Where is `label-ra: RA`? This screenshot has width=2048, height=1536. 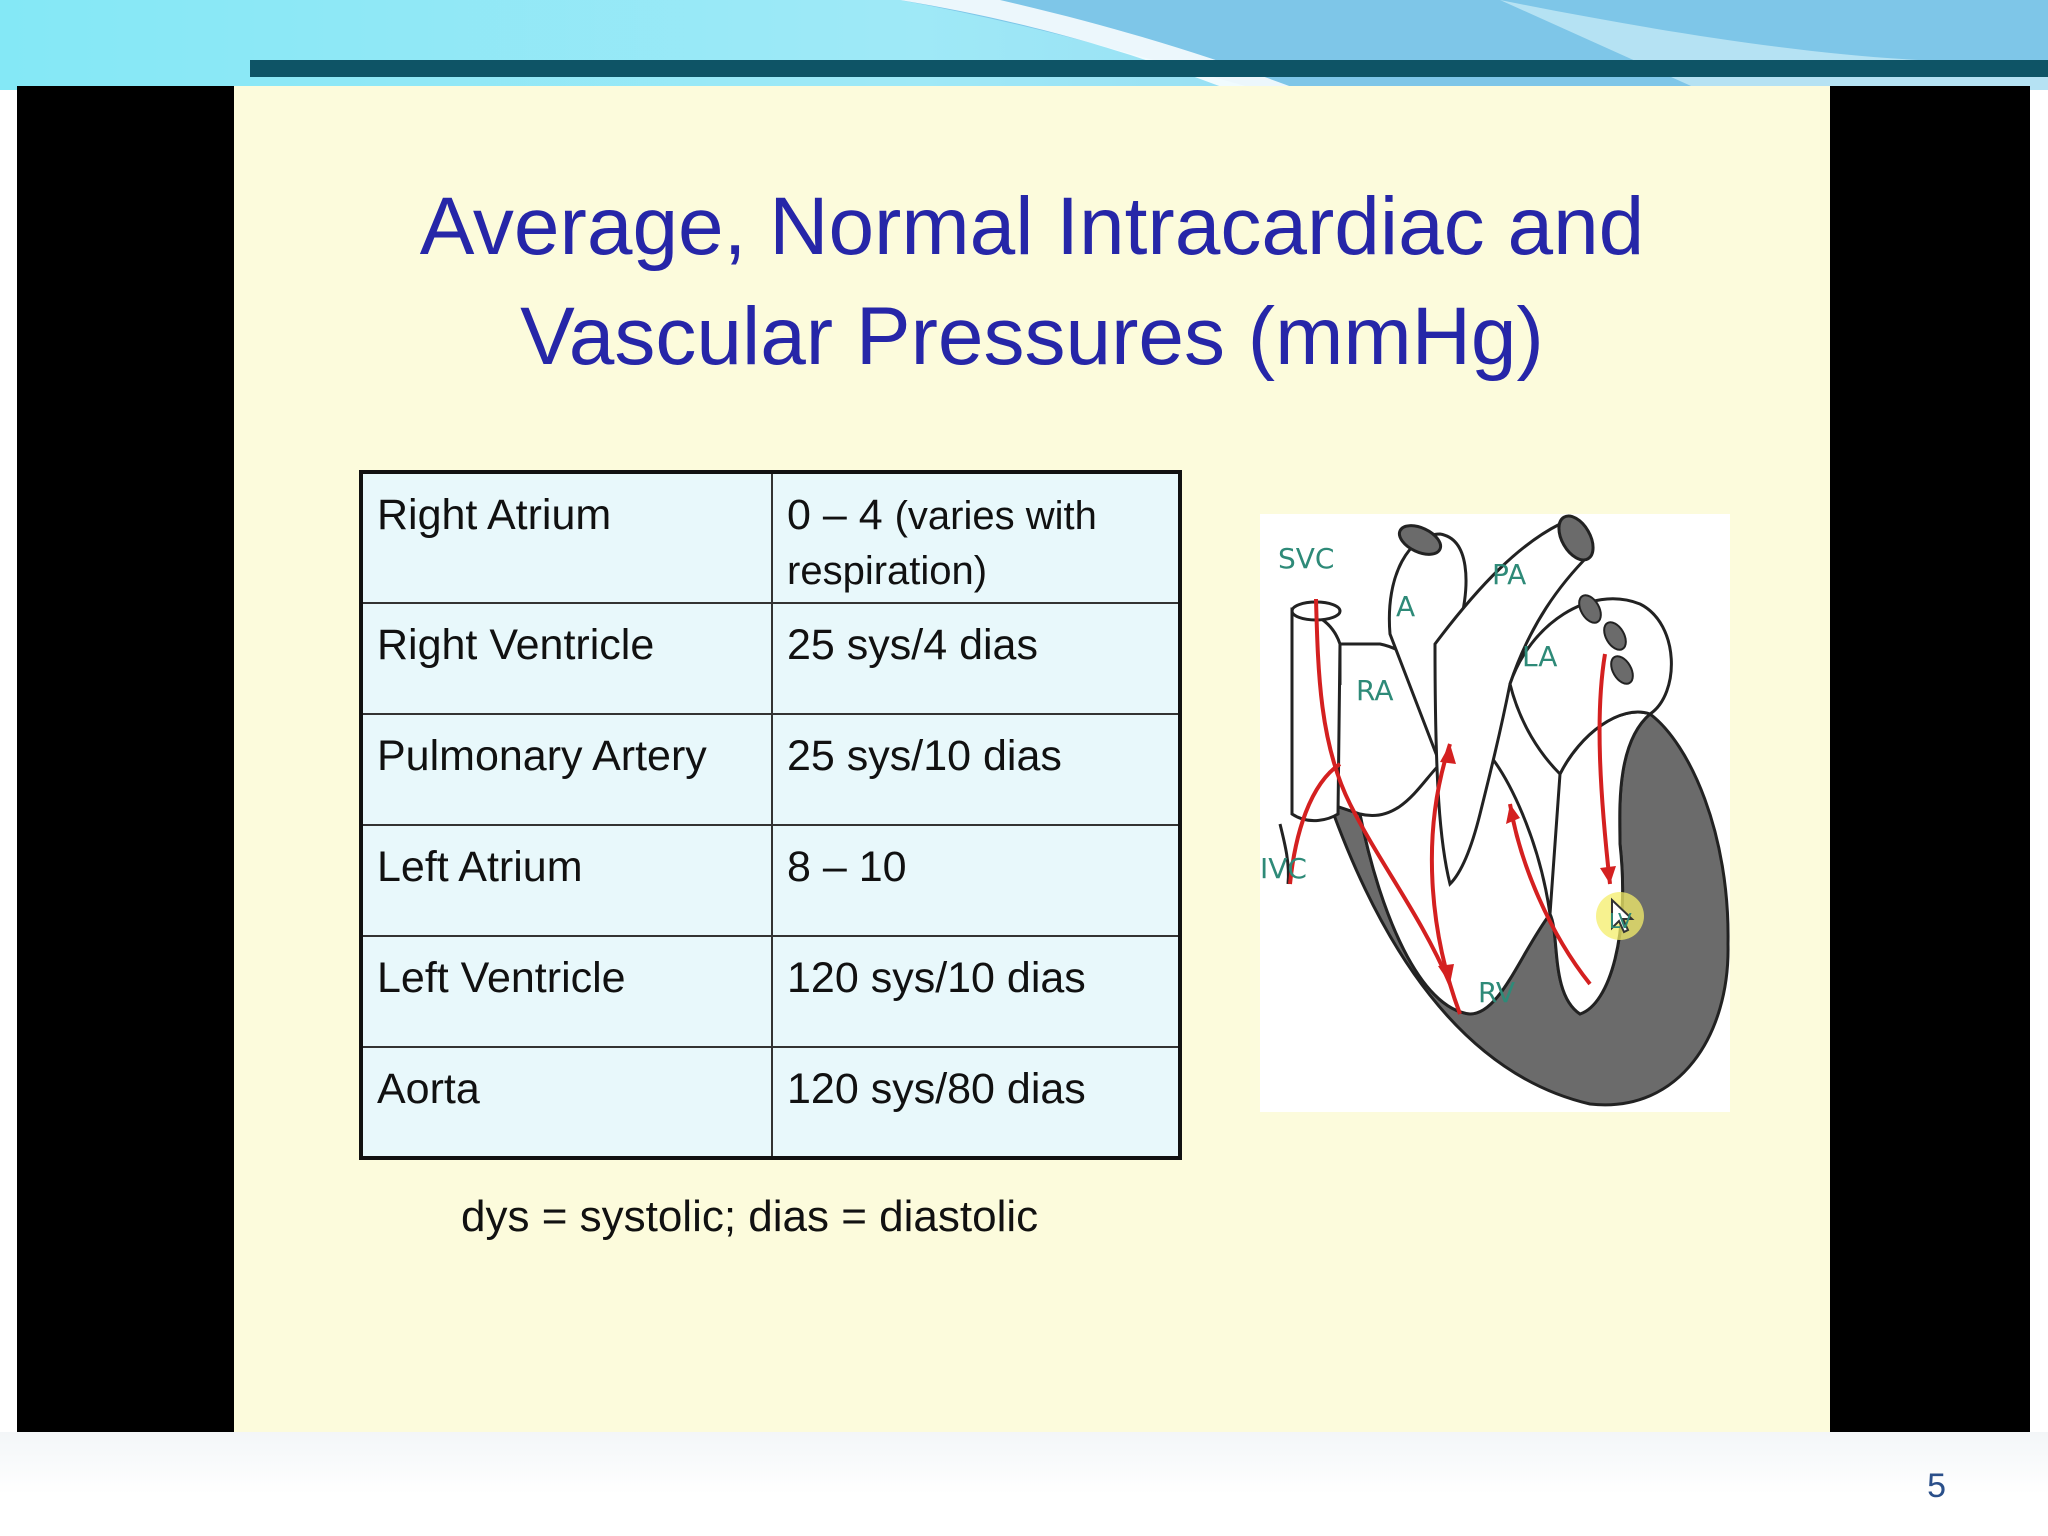
label-ra: RA is located at coordinates (1374, 690).